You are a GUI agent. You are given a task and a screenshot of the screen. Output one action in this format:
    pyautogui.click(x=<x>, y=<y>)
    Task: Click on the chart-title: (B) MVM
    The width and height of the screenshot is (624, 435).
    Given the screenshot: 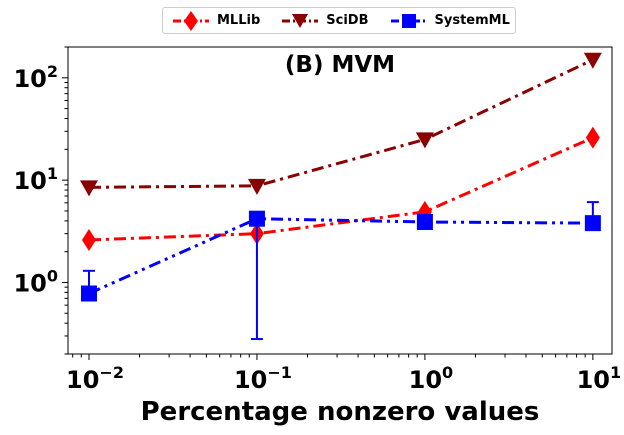 What is the action you would take?
    pyautogui.click(x=340, y=65)
    